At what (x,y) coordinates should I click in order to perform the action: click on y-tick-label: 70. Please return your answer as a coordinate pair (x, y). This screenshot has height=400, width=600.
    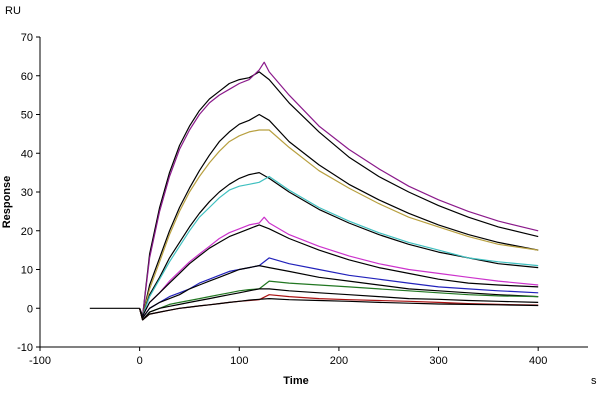
    Looking at the image, I should click on (27, 38).